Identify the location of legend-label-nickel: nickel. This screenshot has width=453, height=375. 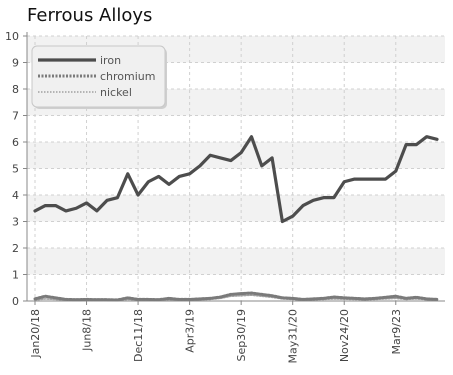
(116, 92).